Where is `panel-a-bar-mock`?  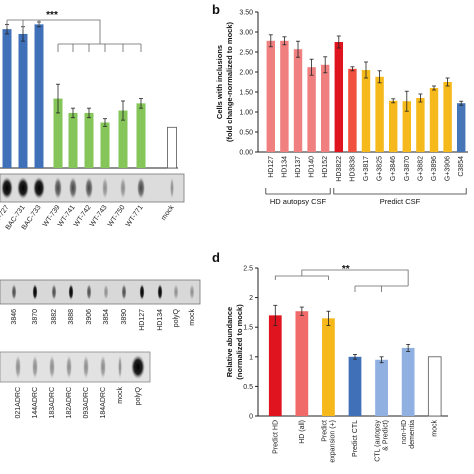
panel-a-bar-mock is located at coordinates (172, 147).